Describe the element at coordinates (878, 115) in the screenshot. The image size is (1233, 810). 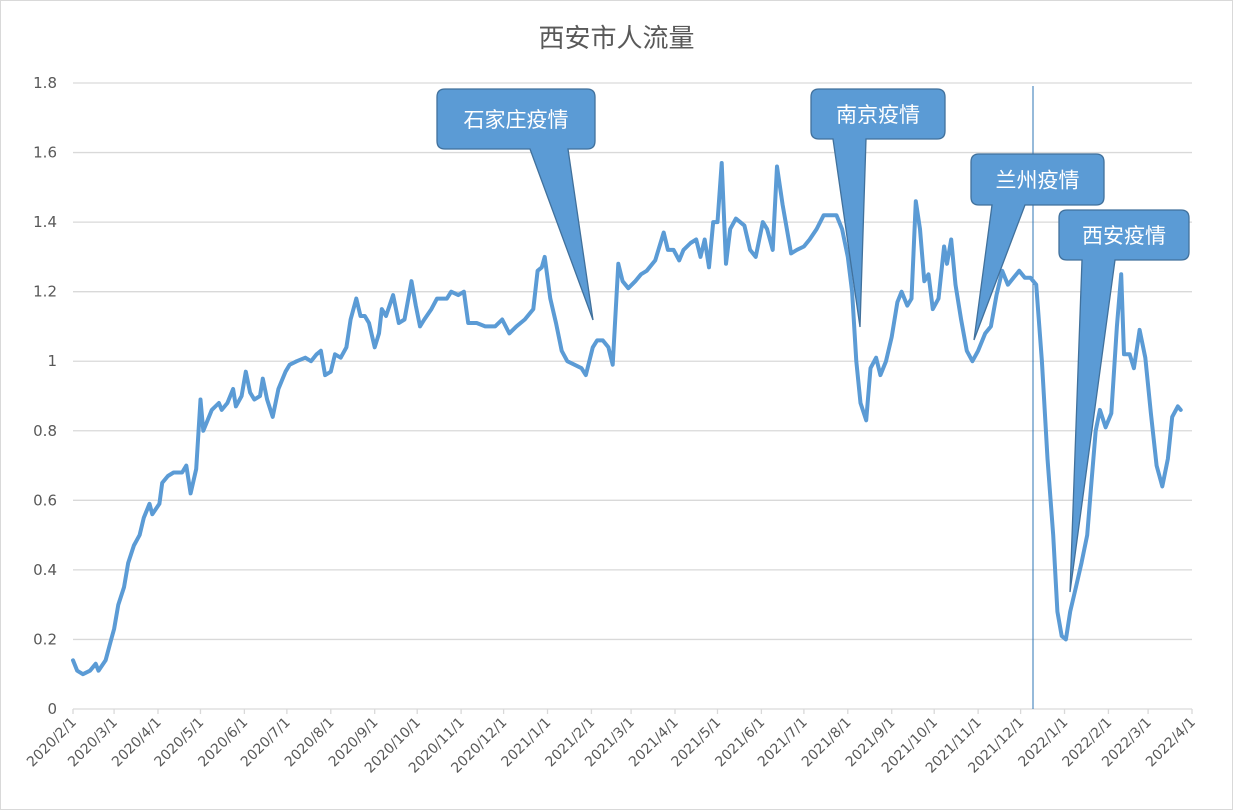
I see `callout-label: 南京疫情` at that location.